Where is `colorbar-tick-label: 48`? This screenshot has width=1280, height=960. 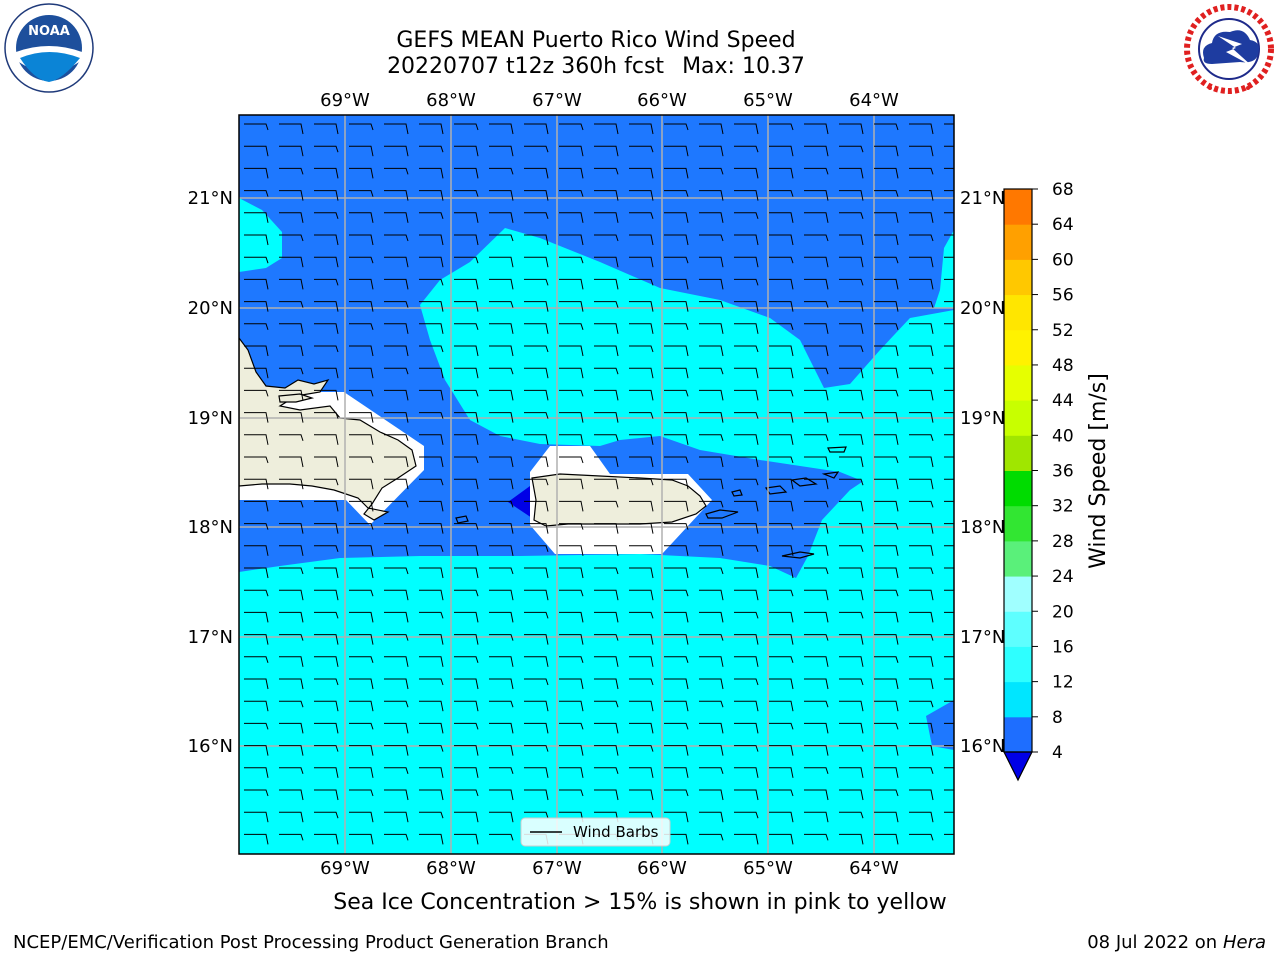
colorbar-tick-label: 48 is located at coordinates (1063, 366).